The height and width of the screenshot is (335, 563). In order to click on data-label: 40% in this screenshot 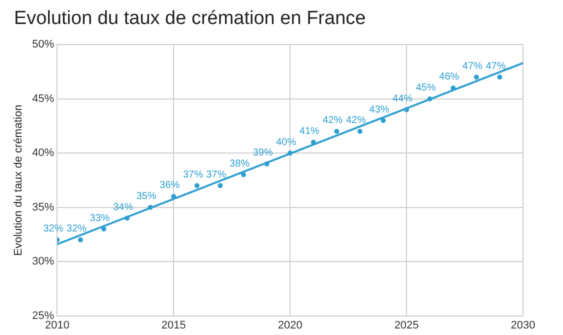, I will do `click(286, 142)`.